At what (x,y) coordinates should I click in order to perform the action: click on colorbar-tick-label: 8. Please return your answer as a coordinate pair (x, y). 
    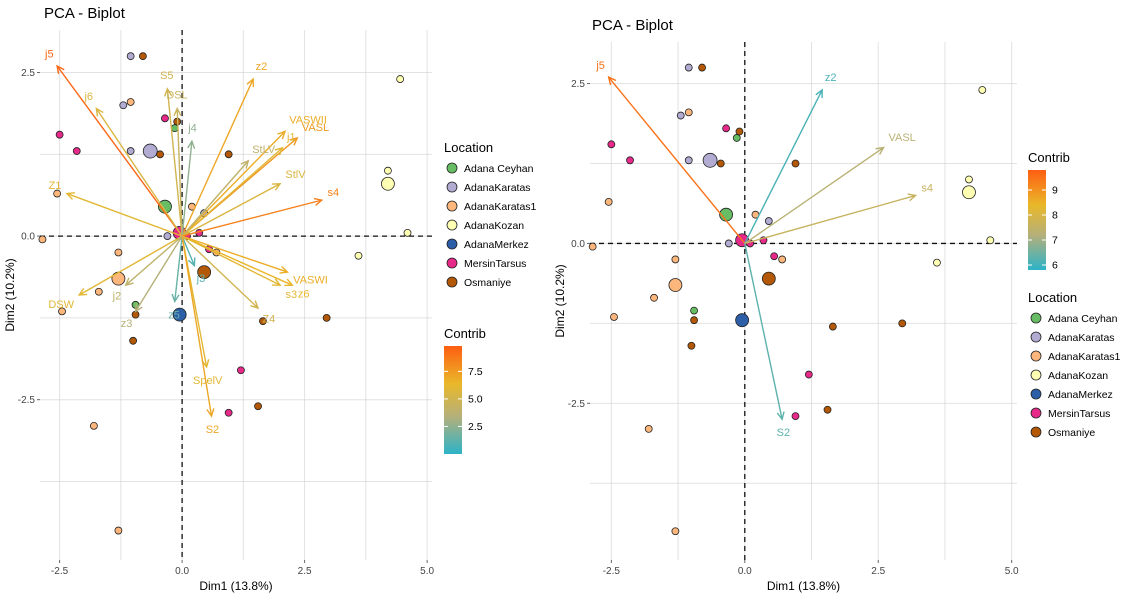
    Looking at the image, I should click on (1055, 216).